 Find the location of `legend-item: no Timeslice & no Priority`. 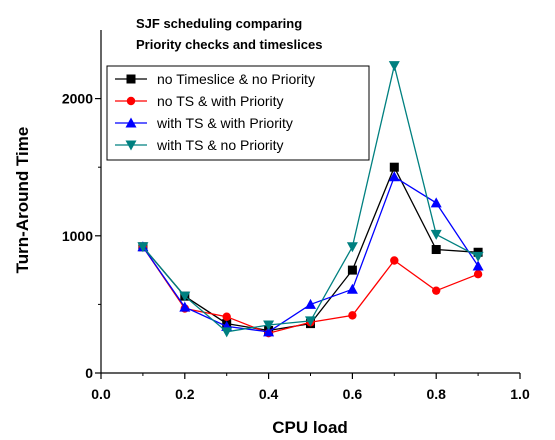

legend-item: no Timeslice & no Priority is located at coordinates (215, 79).